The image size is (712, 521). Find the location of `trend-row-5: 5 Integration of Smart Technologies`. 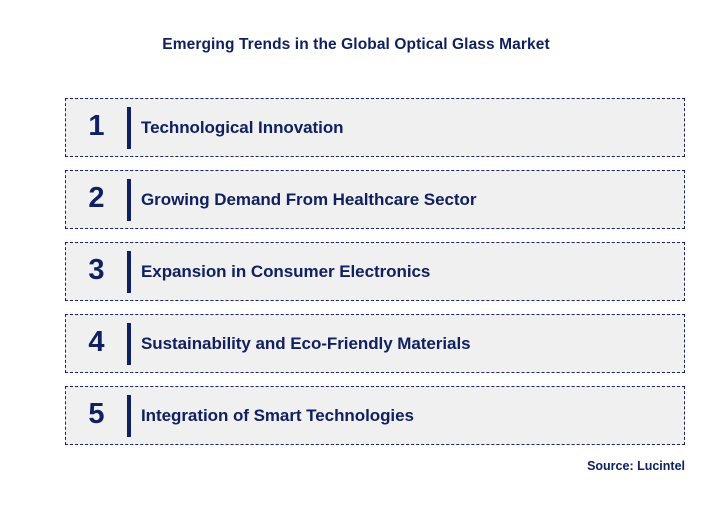

trend-row-5: 5 Integration of Smart Technologies is located at coordinates (375, 415).